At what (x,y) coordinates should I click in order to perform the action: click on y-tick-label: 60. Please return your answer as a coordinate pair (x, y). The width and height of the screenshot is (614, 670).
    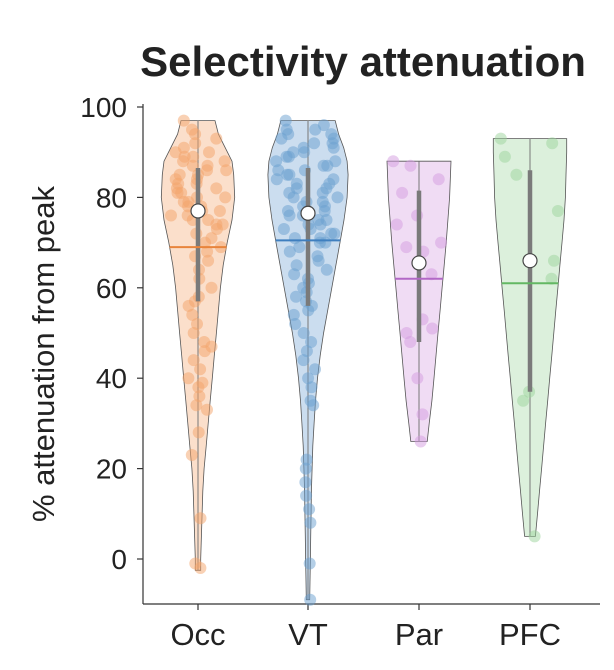
    Looking at the image, I should click on (111, 288).